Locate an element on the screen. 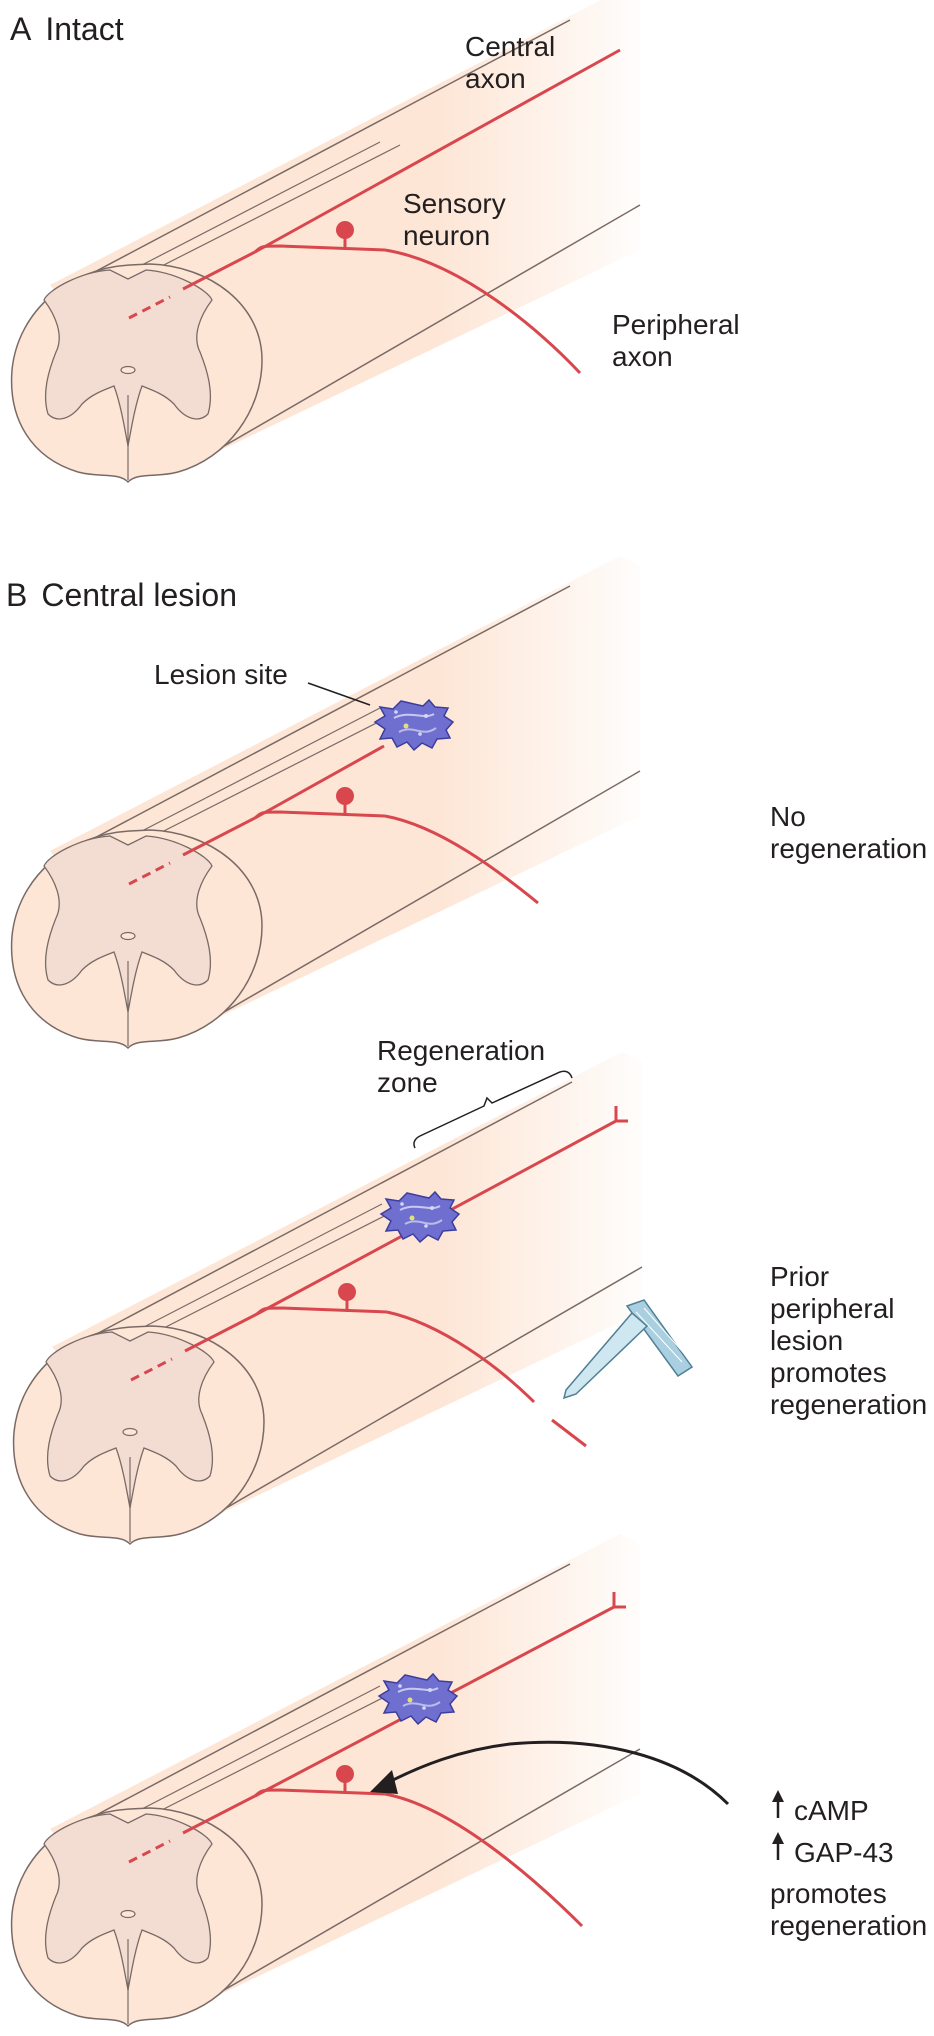 This screenshot has height=2036, width=934. lesion-site-leader is located at coordinates (339, 694).